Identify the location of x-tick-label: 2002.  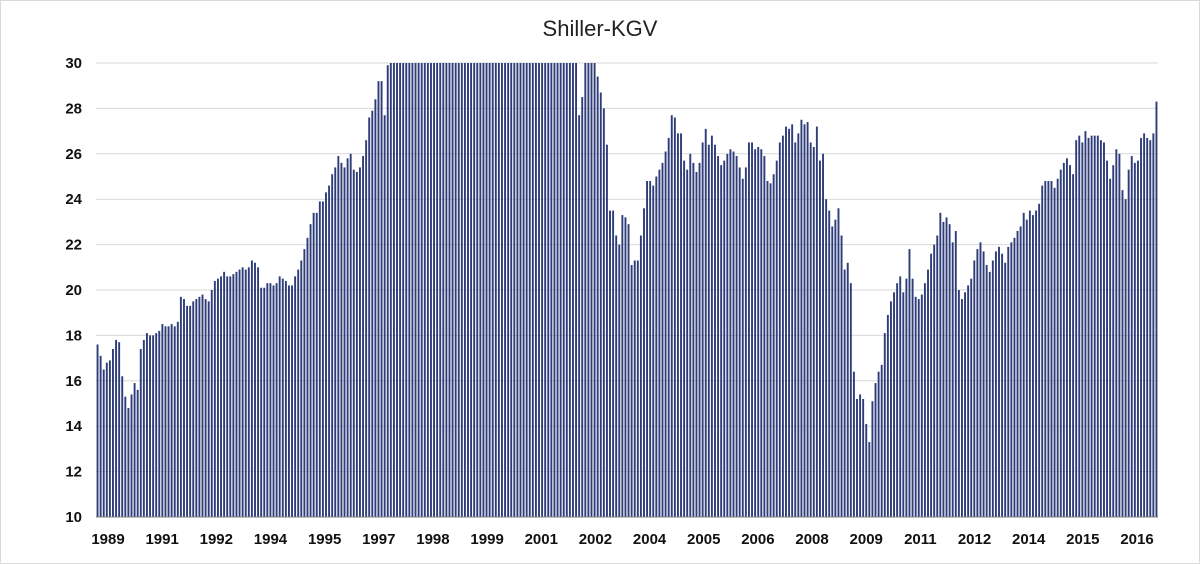
(595, 539).